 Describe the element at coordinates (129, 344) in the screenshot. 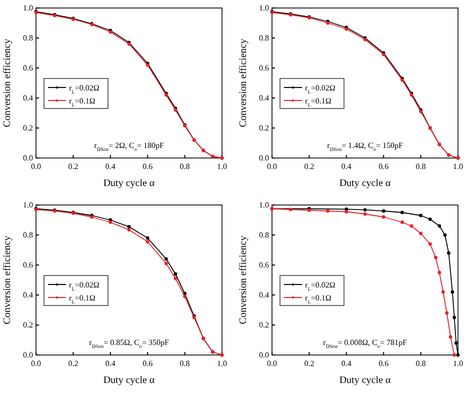

I see `annotation: r$_{DSon}$= 0.85Ω, C$_{o}$= 350pF` at that location.